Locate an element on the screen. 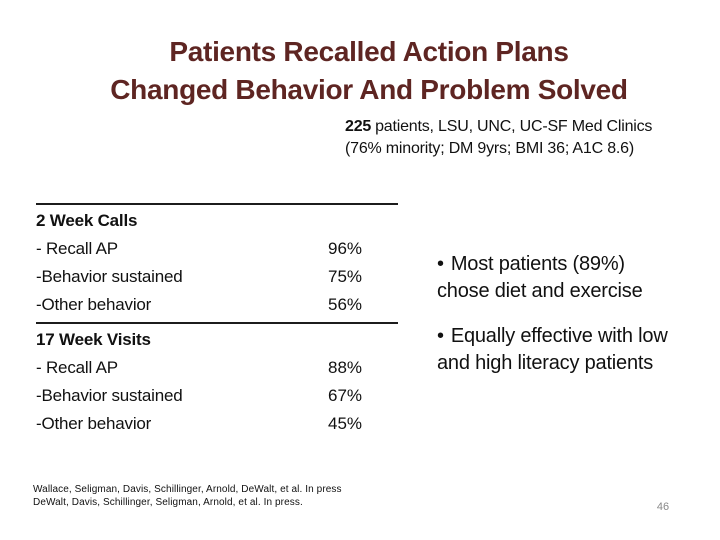 The height and width of the screenshot is (540, 720). row-value: 56% is located at coordinates (345, 304).